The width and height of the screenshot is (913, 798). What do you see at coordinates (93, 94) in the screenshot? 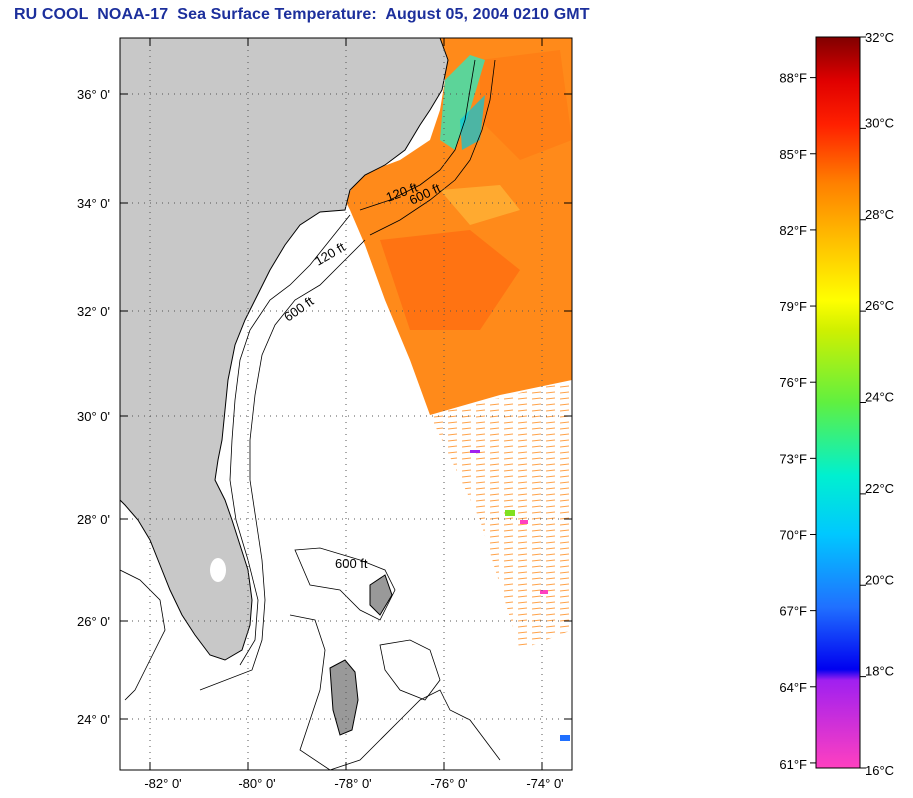
I see `lat-label-36: 36° 0'` at bounding box center [93, 94].